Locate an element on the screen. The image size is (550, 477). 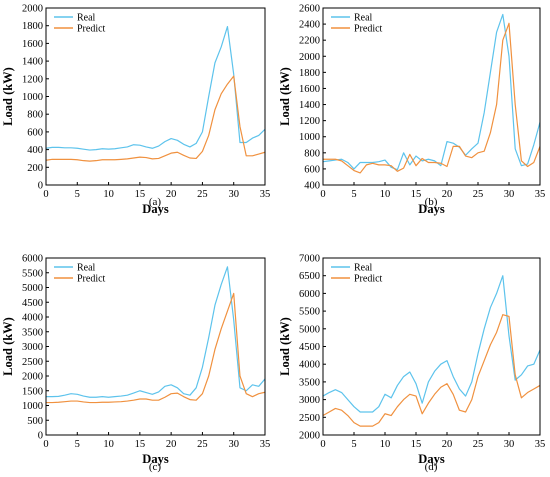
panel-label: (d) is located at coordinates (431, 467).